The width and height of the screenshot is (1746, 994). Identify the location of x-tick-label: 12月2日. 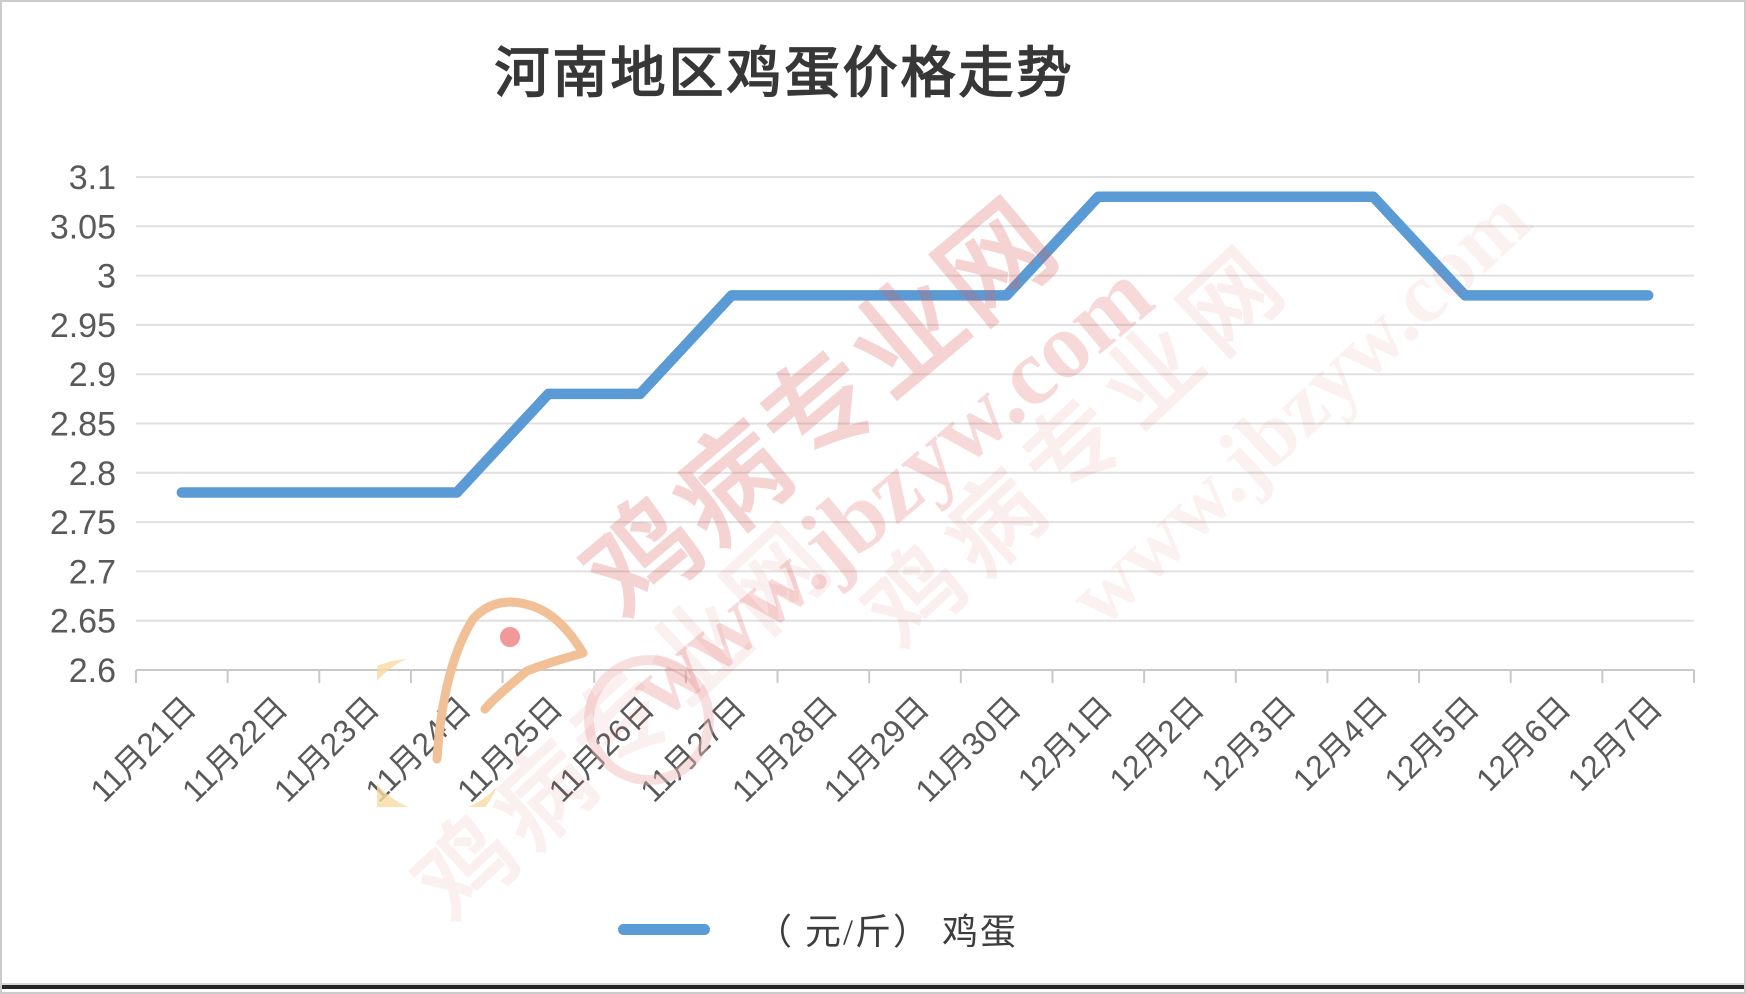
(1156, 743).